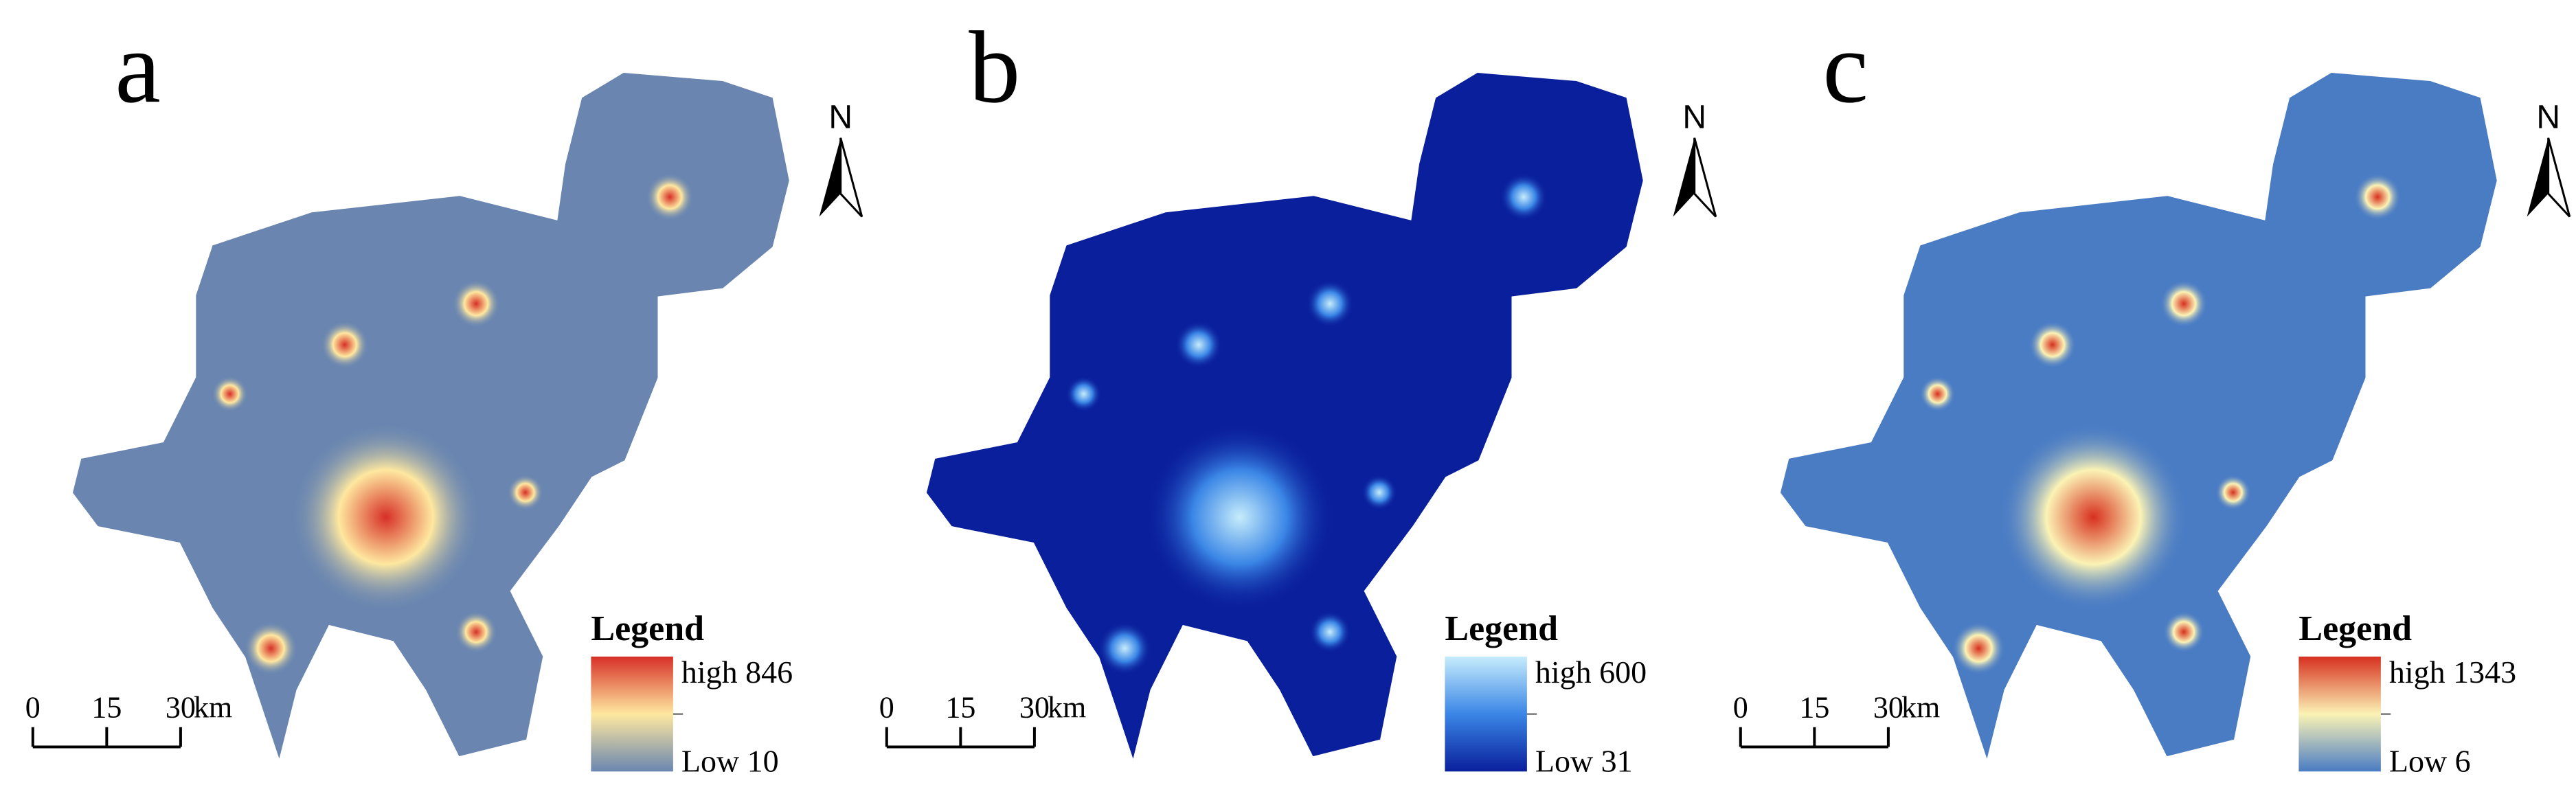 The height and width of the screenshot is (807, 2576). Describe the element at coordinates (730, 760) in the screenshot. I see `legend-low: Low 10` at that location.